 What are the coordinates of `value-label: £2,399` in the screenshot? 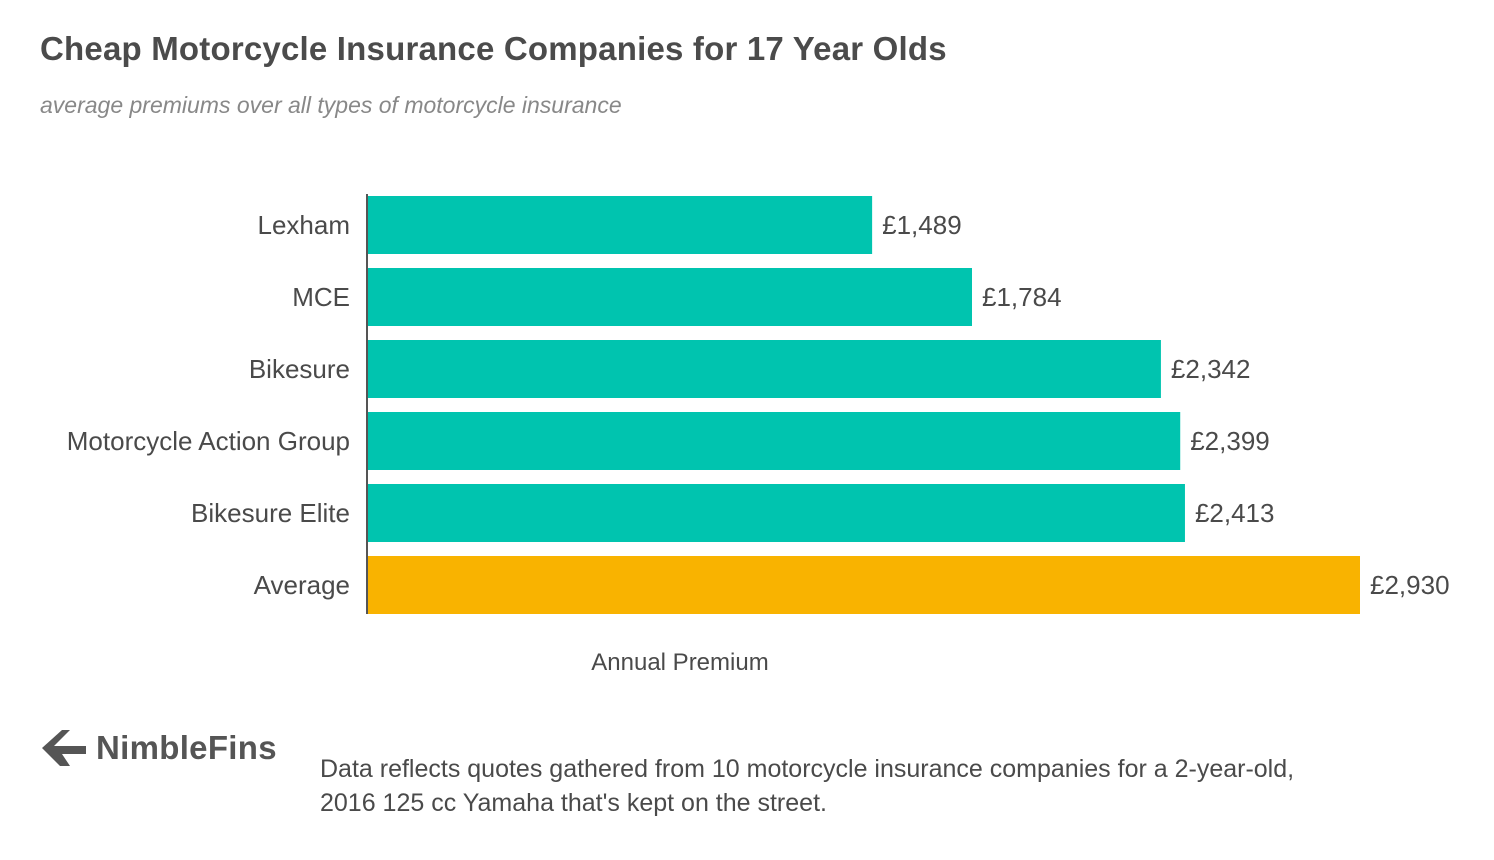 It's located at (1230, 441).